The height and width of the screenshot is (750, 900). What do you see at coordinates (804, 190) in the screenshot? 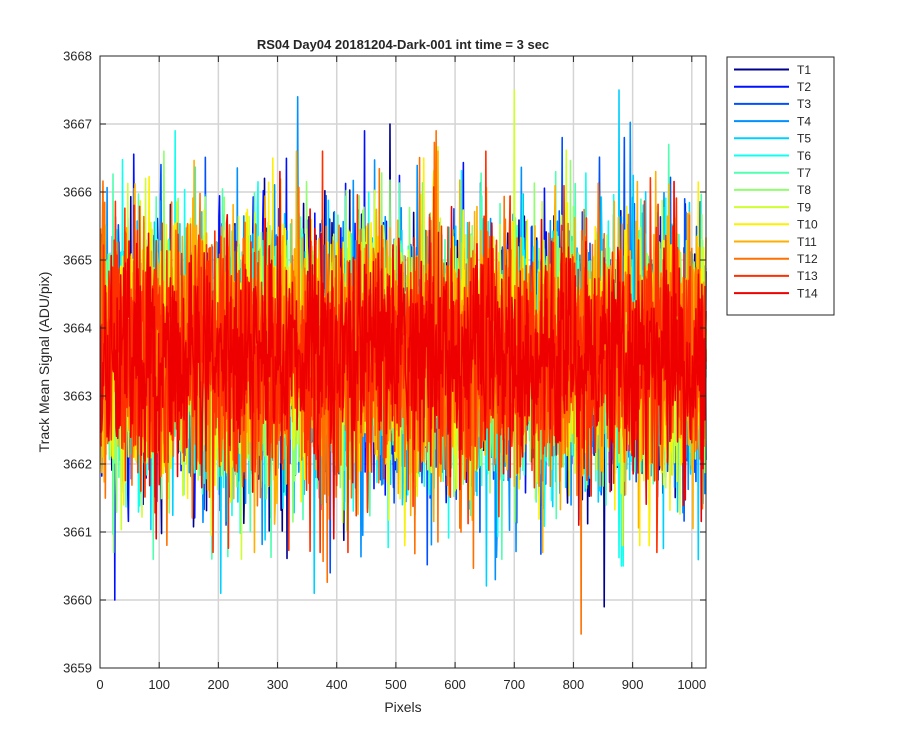
I see `legend-label-t8: T8` at bounding box center [804, 190].